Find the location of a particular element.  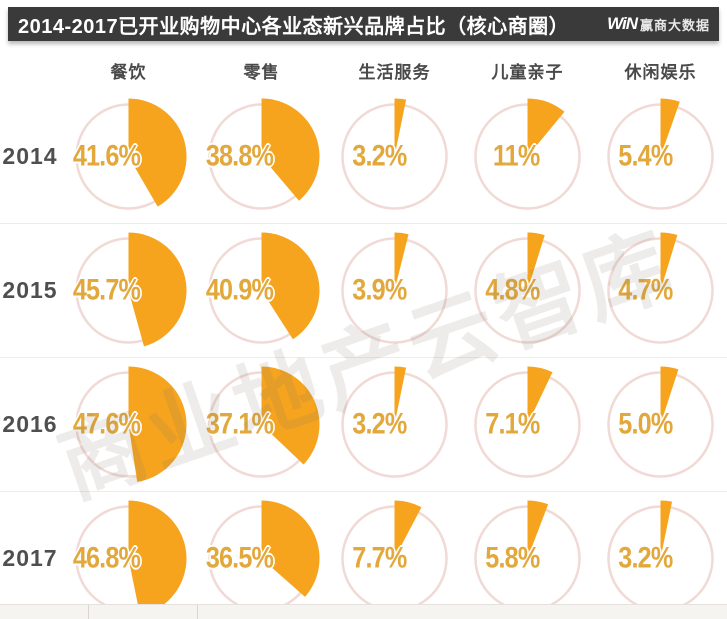

pie-cell-2014-生活服务: 3.2% is located at coordinates (394, 156).